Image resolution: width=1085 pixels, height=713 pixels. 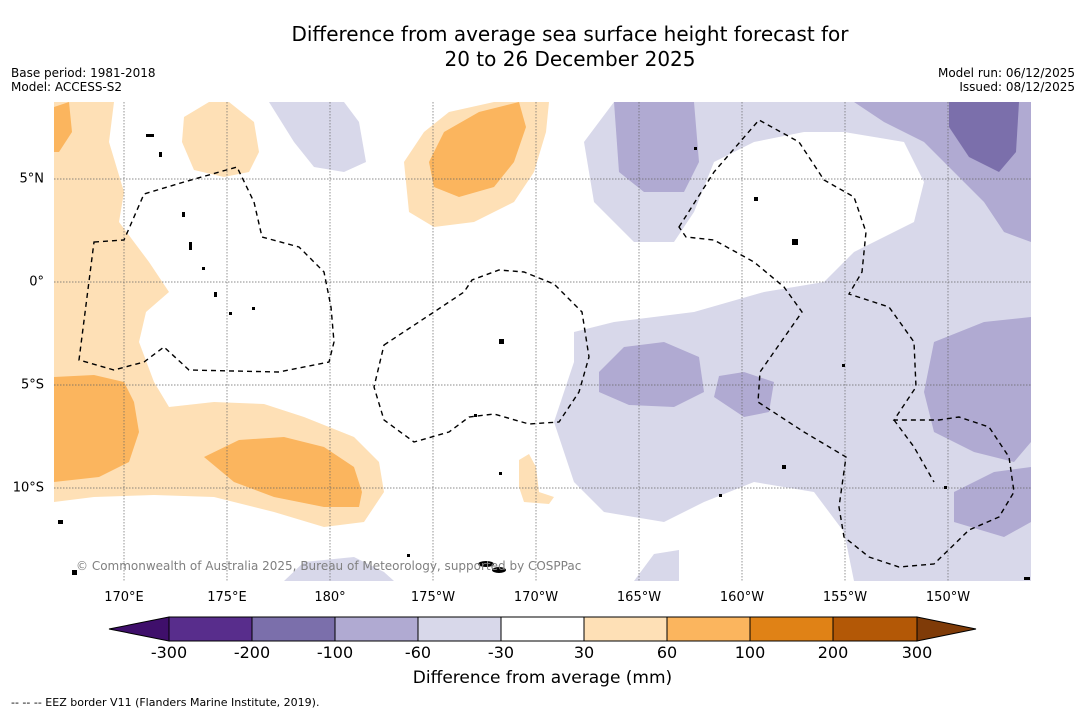 What do you see at coordinates (501, 652) in the screenshot?
I see `colorbar-tick-5: -30` at bounding box center [501, 652].